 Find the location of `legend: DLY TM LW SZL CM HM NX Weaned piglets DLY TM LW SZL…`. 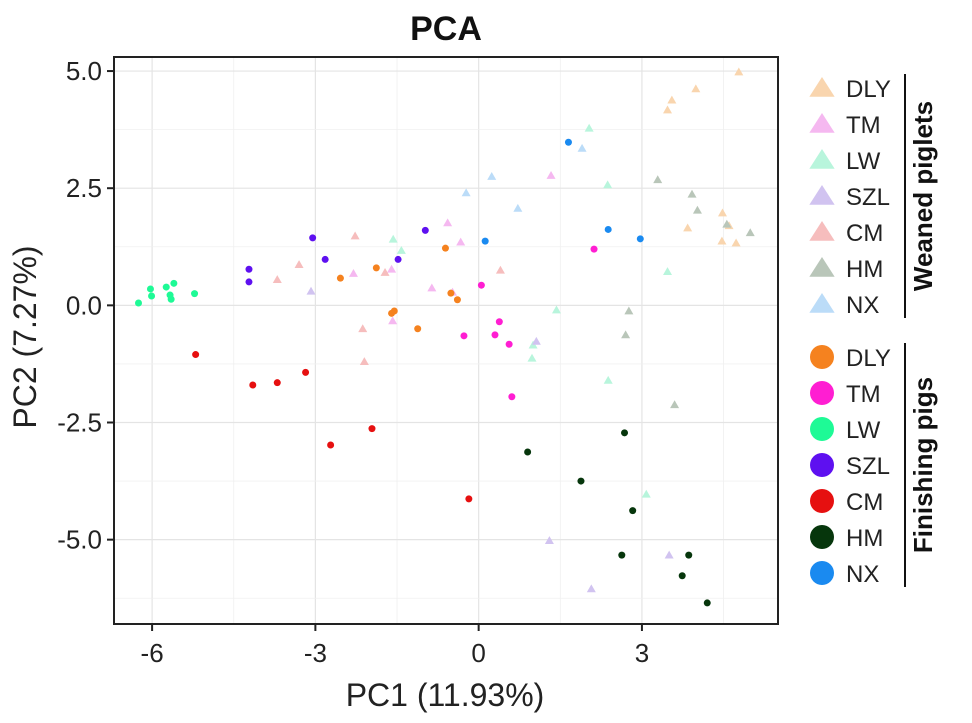

legend: DLY TM LW SZL CM HM NX Weaned piglets DLY TM LW SZL… is located at coordinates (873, 331).